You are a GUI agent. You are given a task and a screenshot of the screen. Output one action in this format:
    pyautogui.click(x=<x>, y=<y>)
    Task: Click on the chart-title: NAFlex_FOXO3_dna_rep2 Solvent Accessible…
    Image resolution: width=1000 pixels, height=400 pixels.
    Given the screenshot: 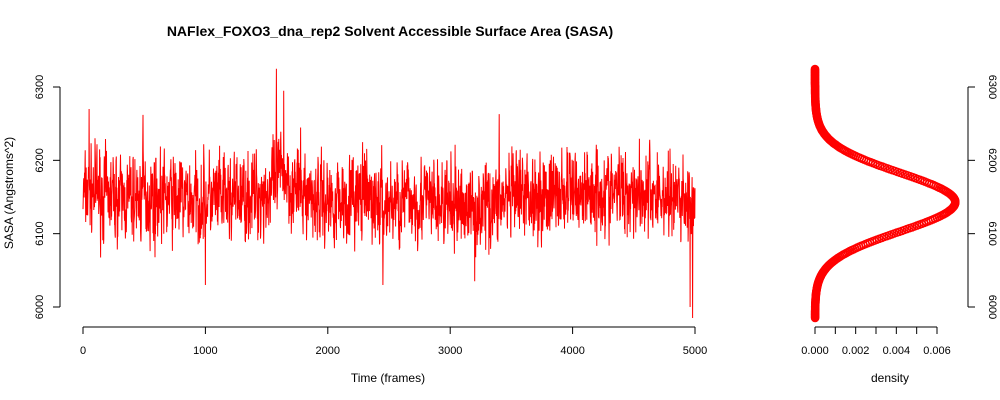 What is the action you would take?
    pyautogui.click(x=390, y=31)
    